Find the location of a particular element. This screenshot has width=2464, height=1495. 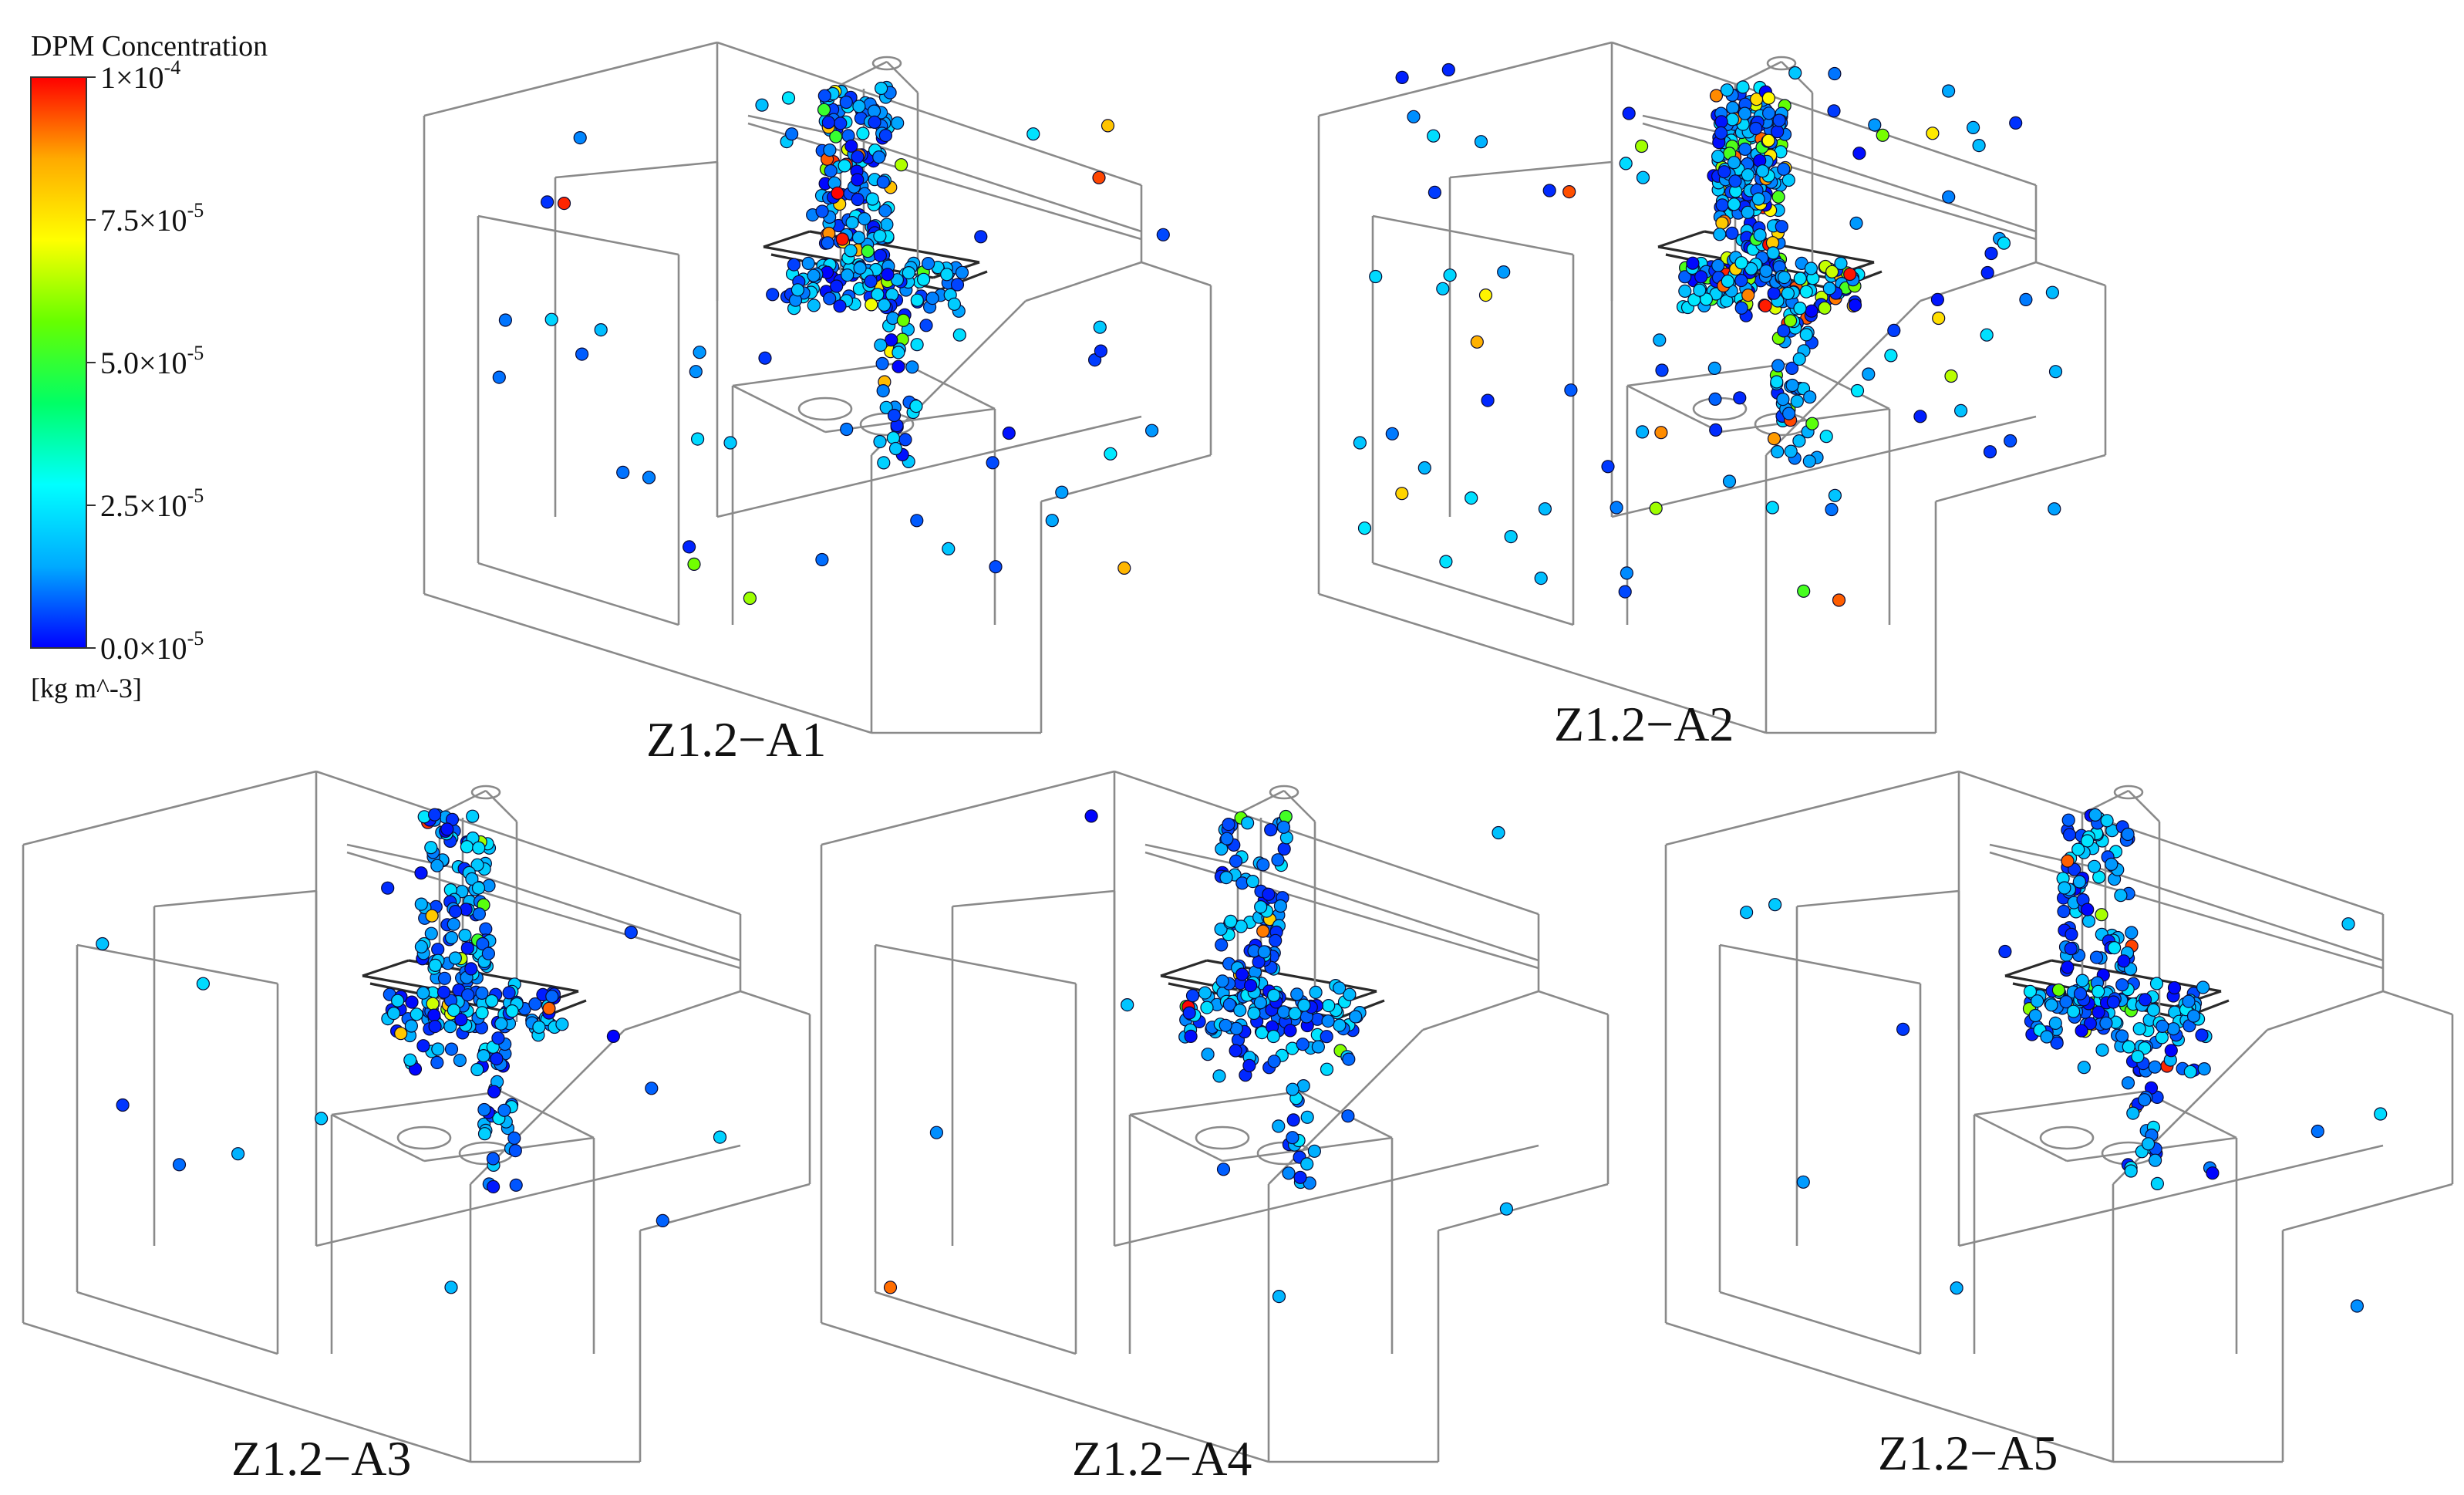

panel-a4 is located at coordinates (1215, 1116).